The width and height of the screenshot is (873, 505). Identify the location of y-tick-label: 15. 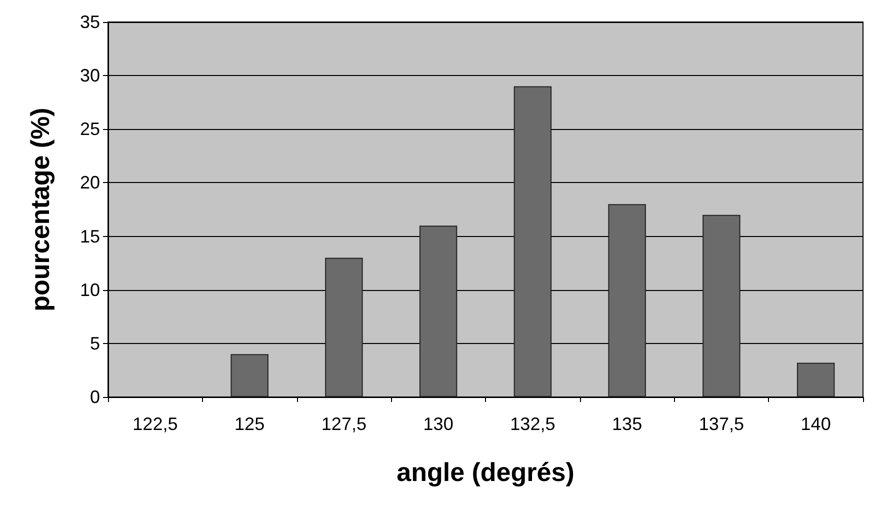
(90, 236).